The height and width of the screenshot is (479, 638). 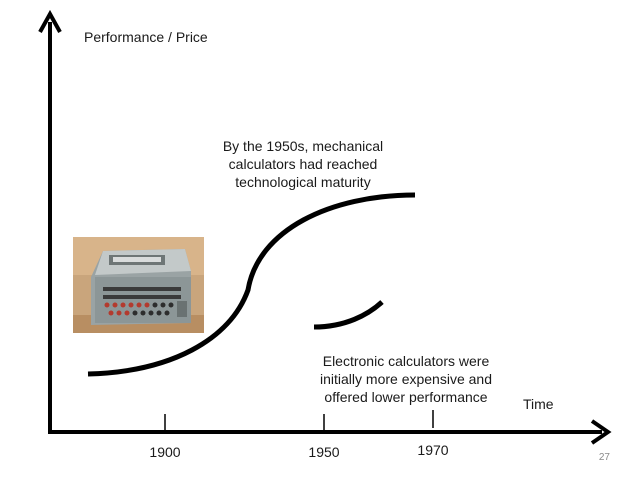 I want to click on x-axis-label: Time, so click(x=538, y=404).